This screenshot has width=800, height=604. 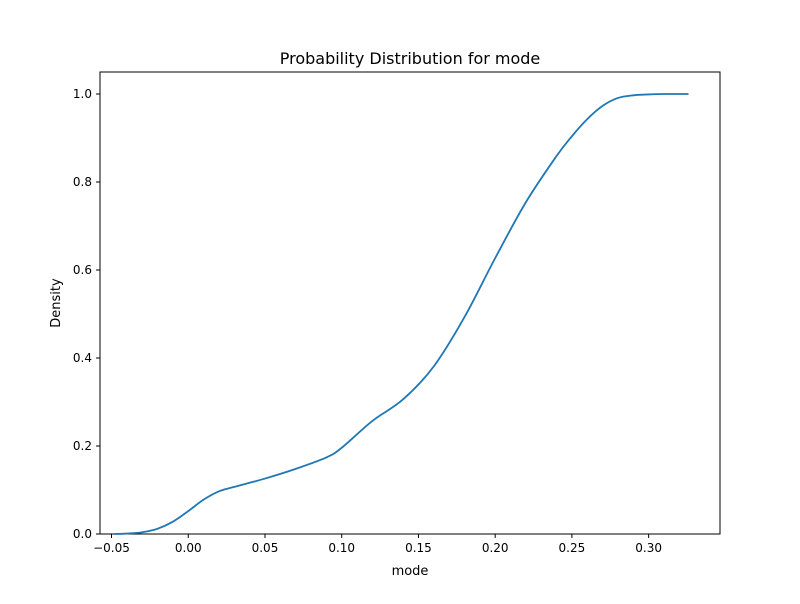 I want to click on x-axis-label: mode, so click(x=410, y=571).